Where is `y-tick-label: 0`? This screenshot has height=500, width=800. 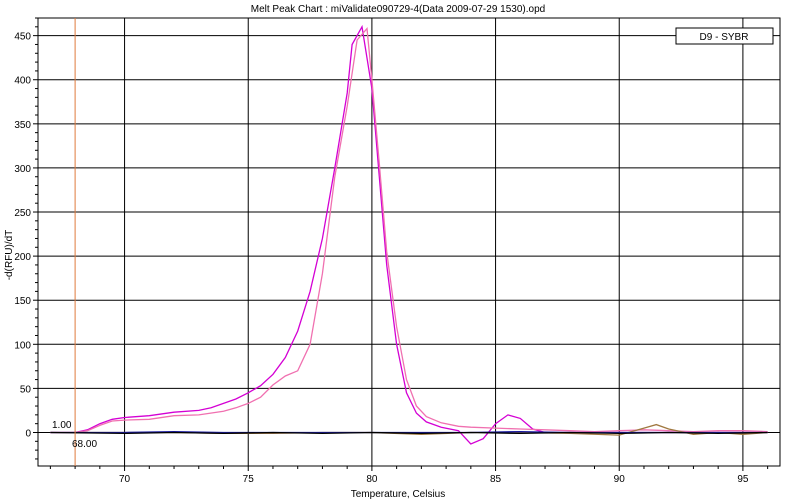 y-tick-label: 0 is located at coordinates (28, 433).